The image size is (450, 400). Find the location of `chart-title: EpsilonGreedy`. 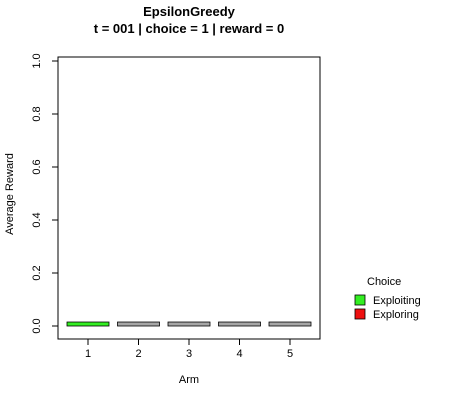

chart-title: EpsilonGreedy is located at coordinates (189, 11).